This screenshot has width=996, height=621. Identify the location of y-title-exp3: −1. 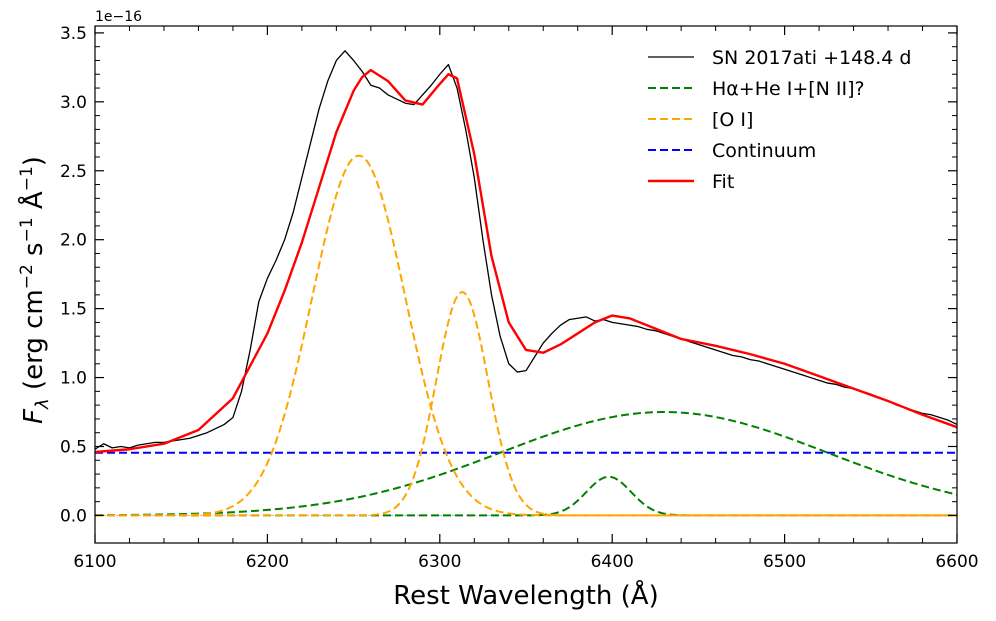
(27, 178).